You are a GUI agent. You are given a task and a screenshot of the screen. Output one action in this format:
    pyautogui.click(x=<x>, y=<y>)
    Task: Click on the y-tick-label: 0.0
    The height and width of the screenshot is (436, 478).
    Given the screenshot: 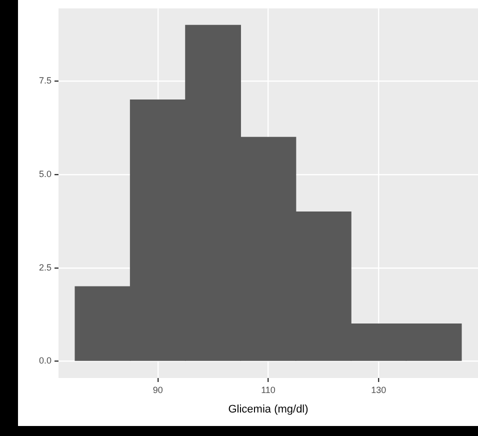 What is the action you would take?
    pyautogui.click(x=45, y=361)
    